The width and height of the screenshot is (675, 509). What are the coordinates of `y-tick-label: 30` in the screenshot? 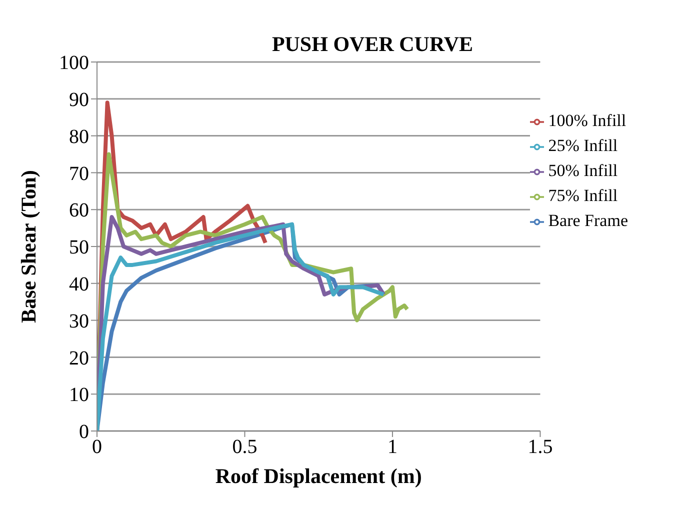 It's located at (79, 321).